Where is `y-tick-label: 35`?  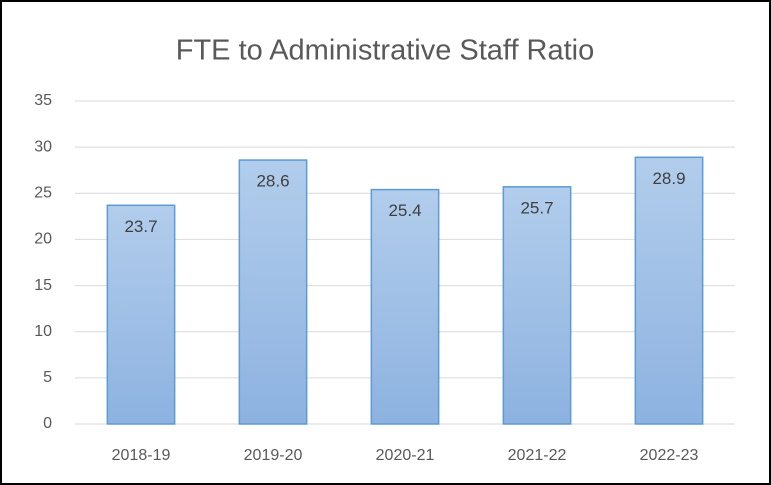 y-tick-label: 35 is located at coordinates (43, 100).